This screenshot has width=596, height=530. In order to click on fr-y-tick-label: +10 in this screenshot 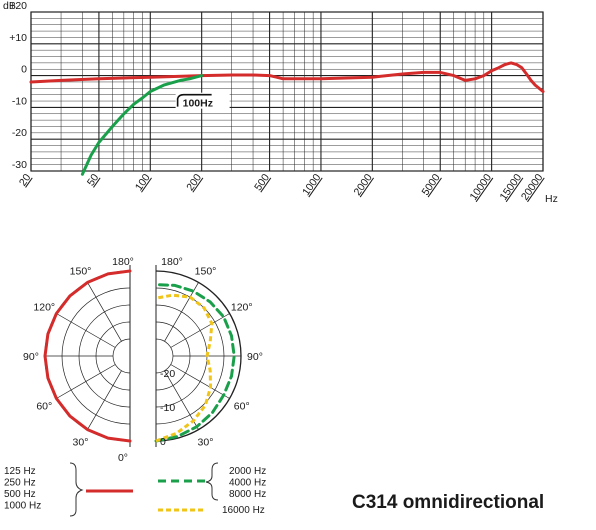, I will do `click(18, 38)`.